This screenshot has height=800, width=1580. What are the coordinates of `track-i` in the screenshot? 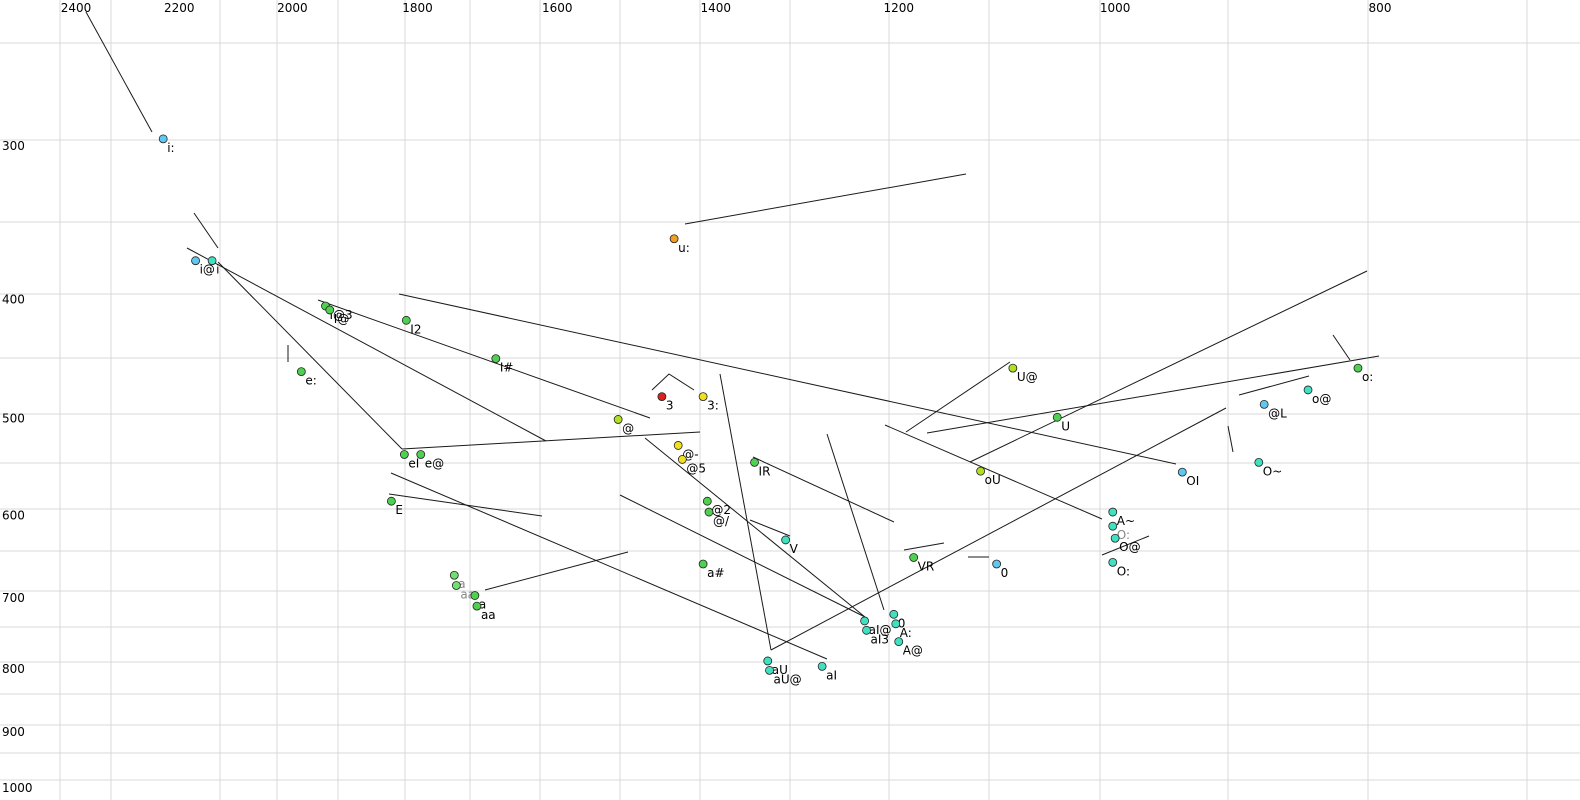 It's located at (206, 230).